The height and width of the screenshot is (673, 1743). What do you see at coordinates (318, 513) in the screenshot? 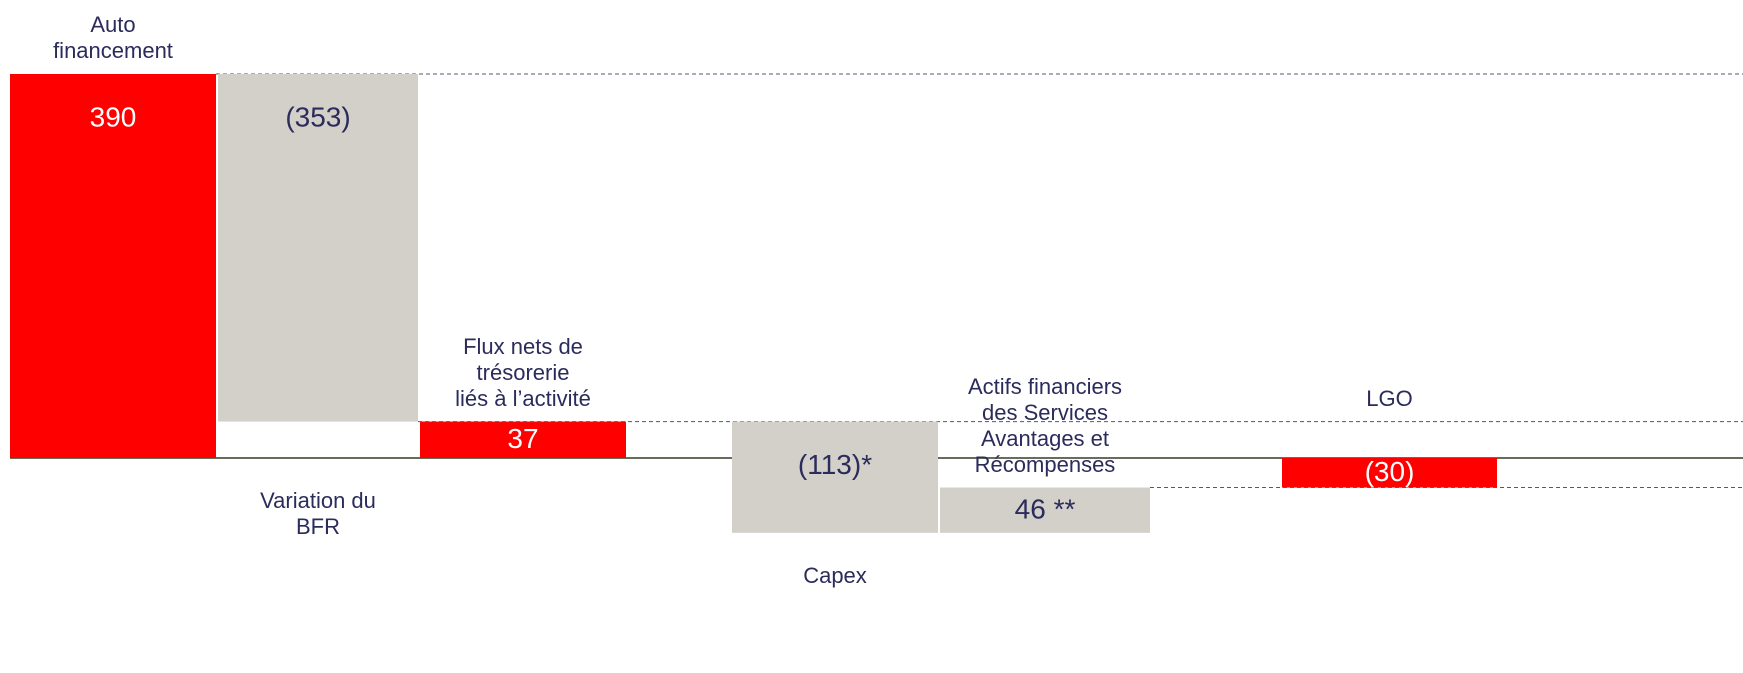
I see `category-label: Variation du BFR` at bounding box center [318, 513].